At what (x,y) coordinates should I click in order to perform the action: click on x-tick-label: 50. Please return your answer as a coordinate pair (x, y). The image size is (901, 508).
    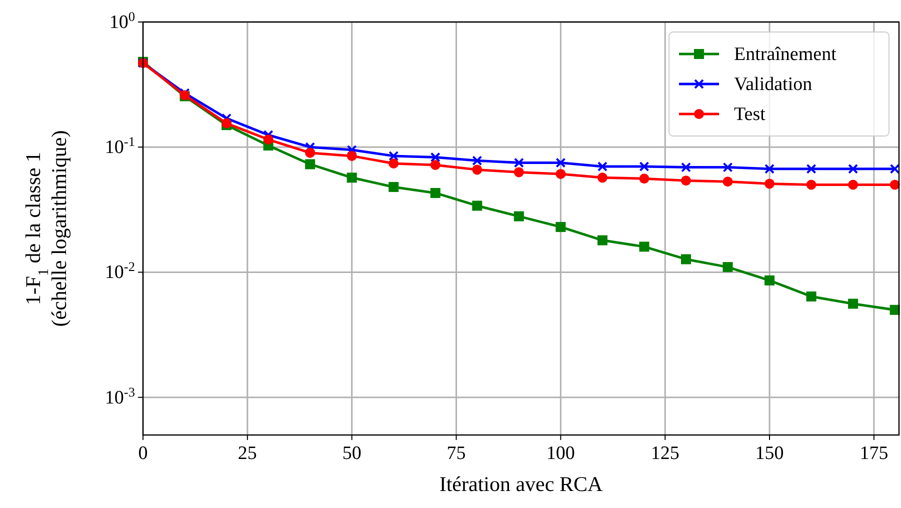
    Looking at the image, I should click on (352, 453).